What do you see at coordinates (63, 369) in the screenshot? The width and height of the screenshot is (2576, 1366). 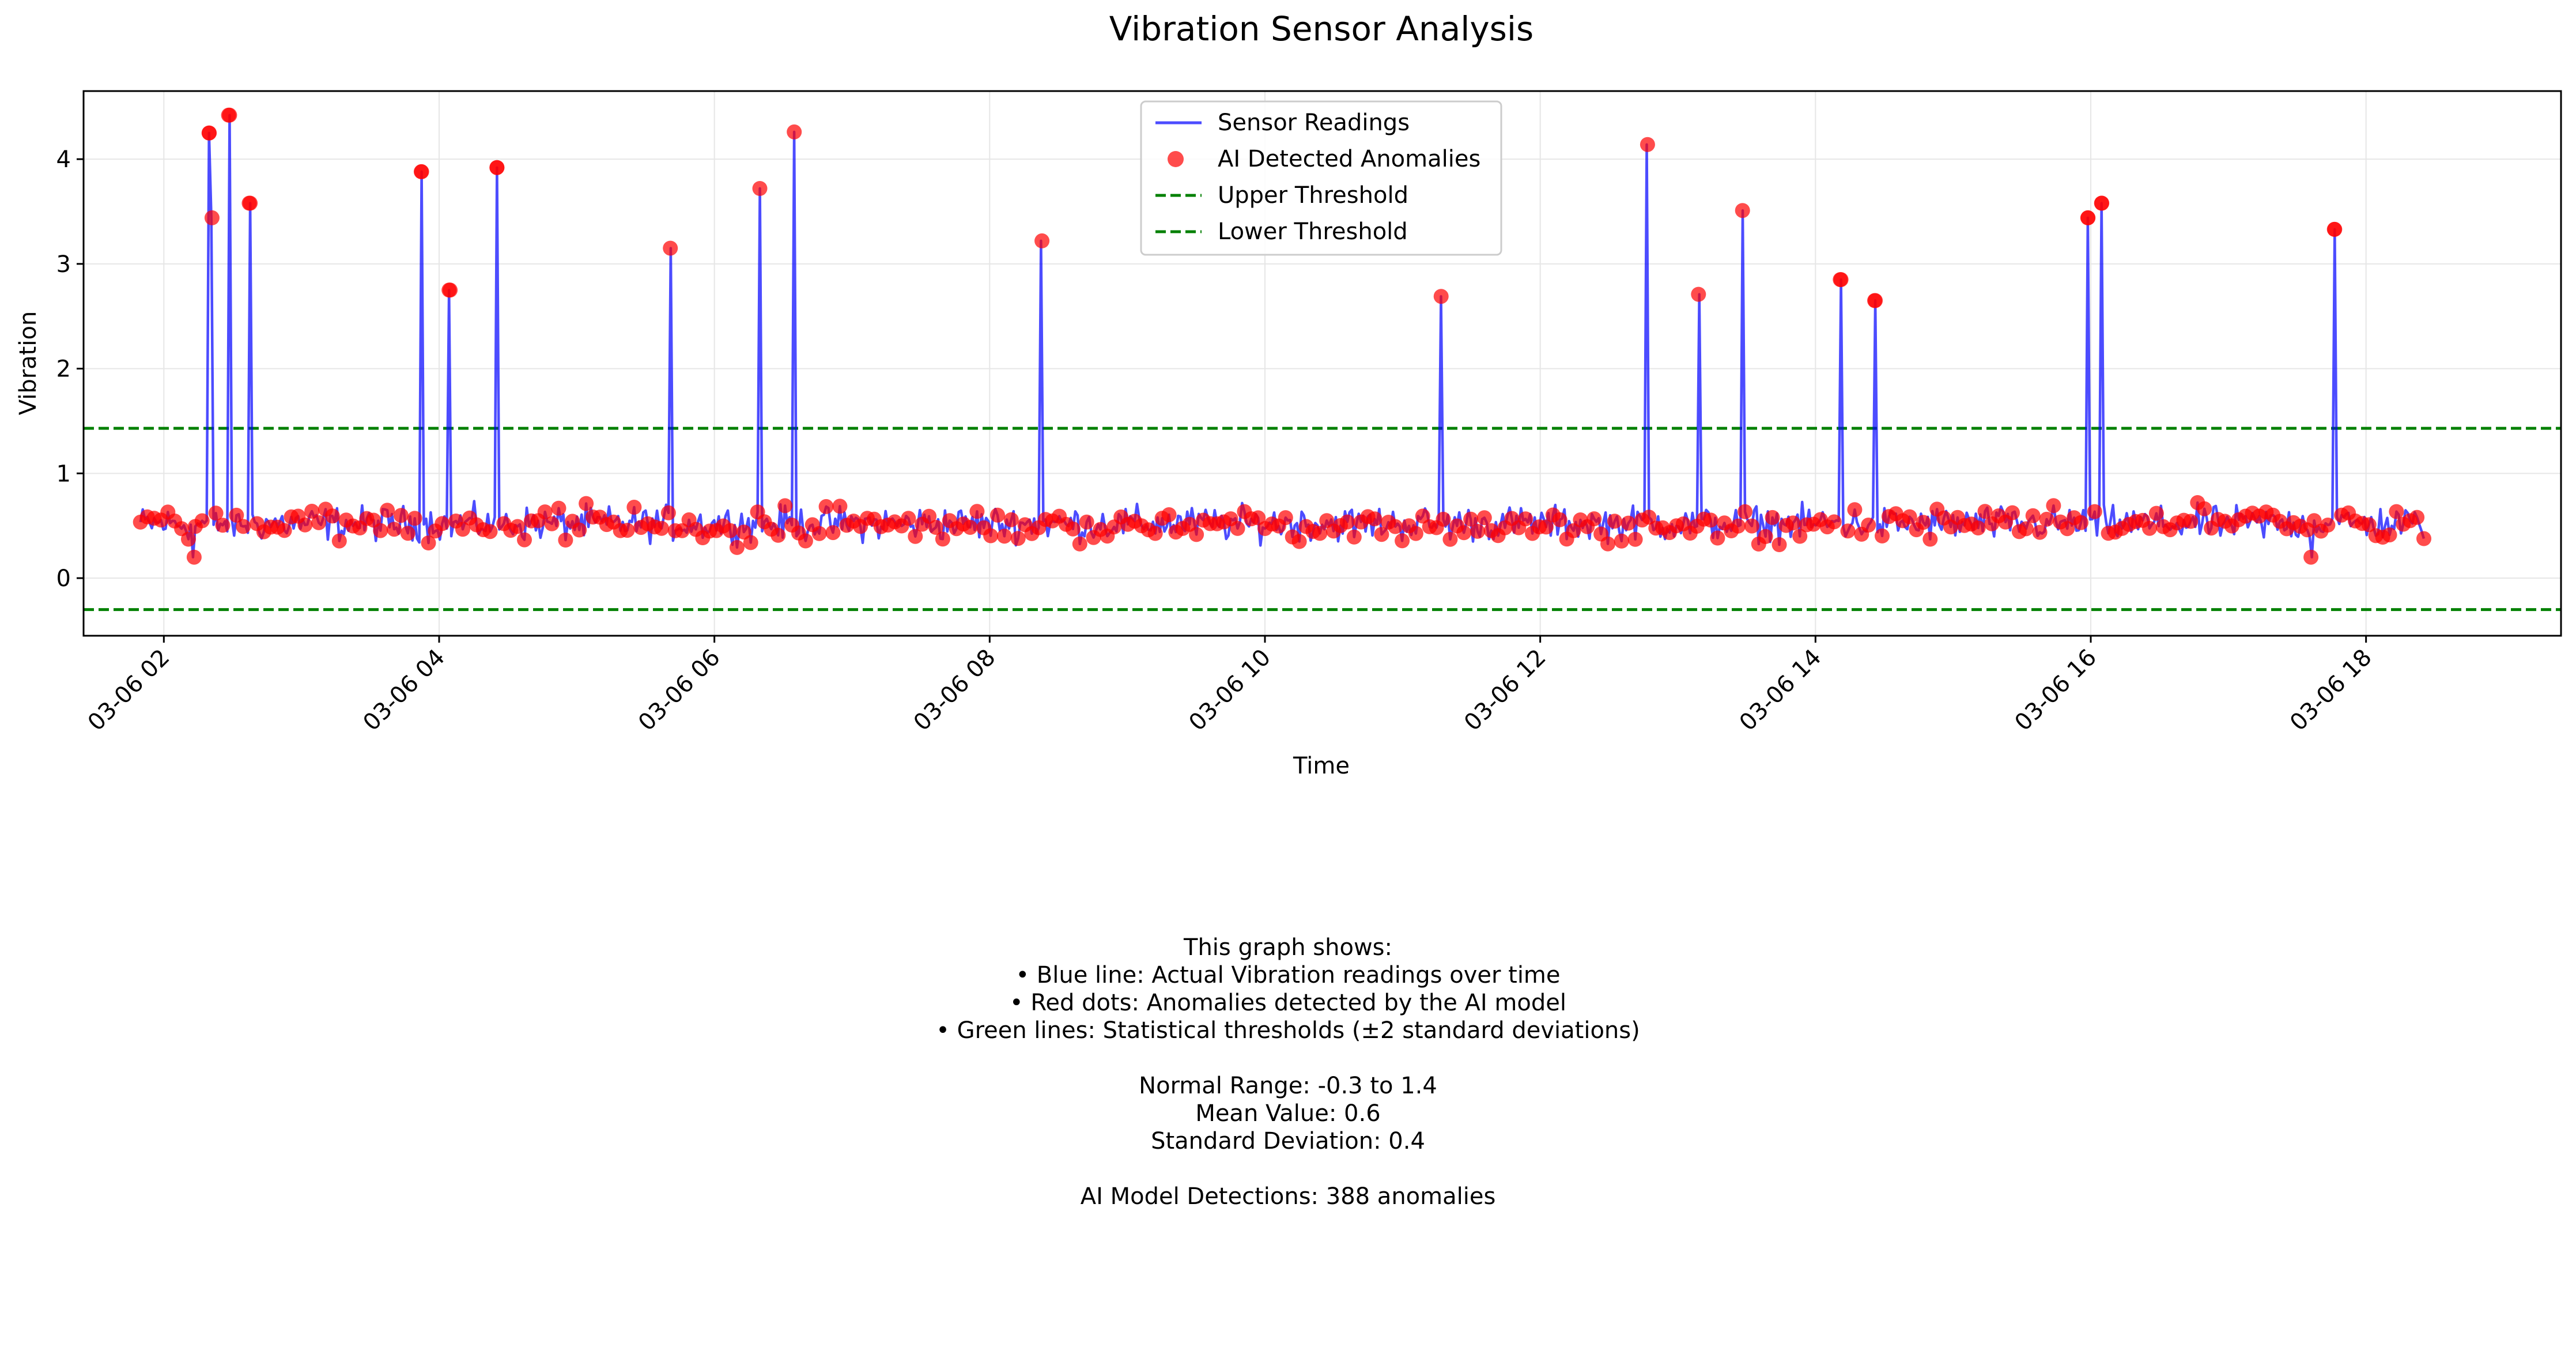 I see `y-tick-label: 2` at bounding box center [63, 369].